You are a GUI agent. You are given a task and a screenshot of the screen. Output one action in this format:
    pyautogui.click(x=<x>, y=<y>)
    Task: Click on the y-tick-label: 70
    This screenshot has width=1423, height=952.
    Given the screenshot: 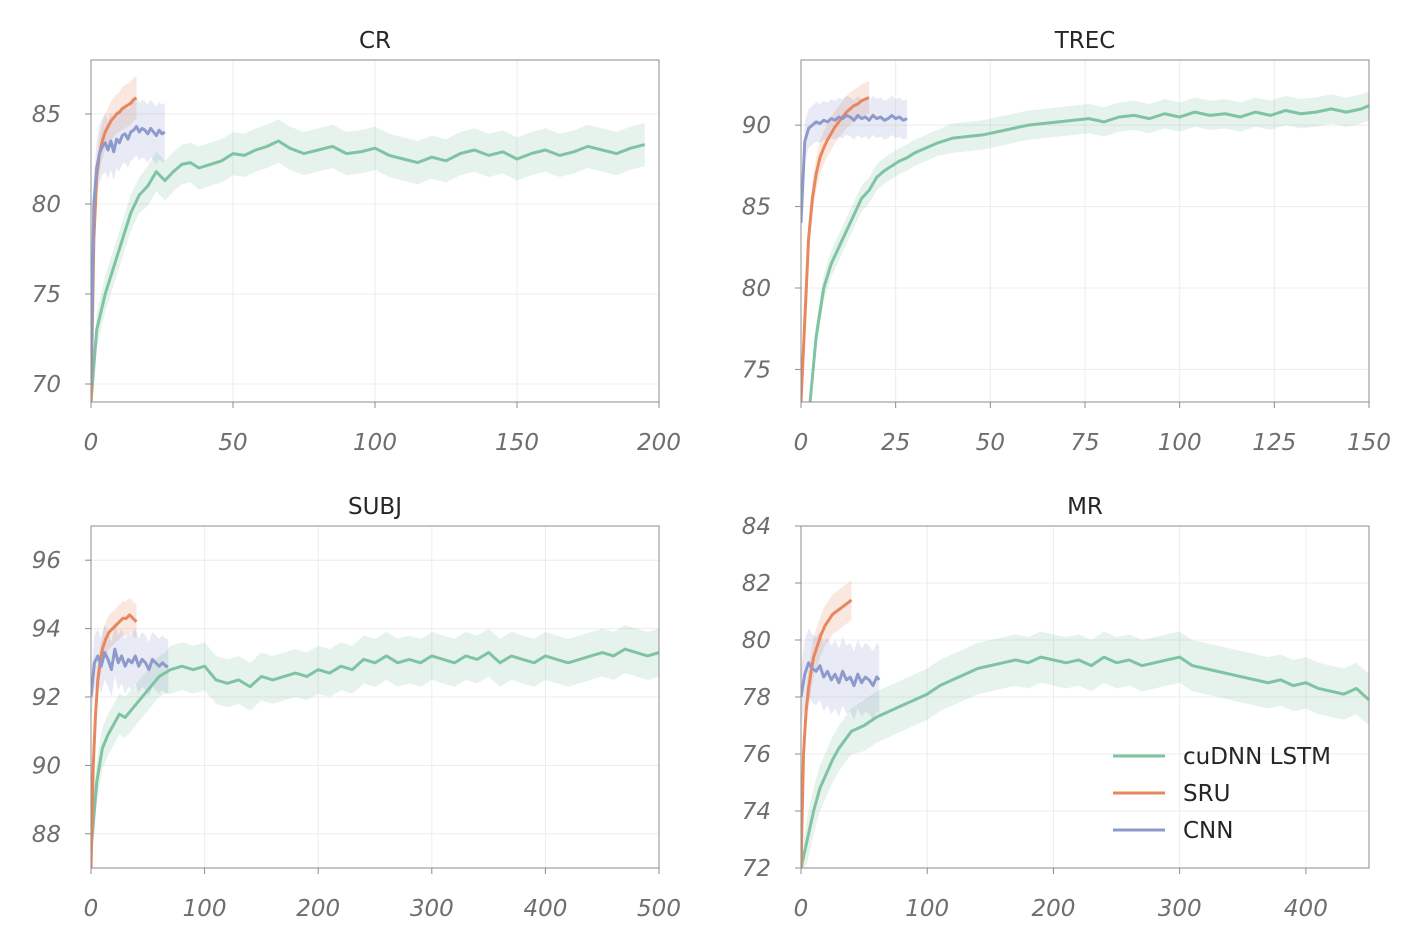 What is the action you would take?
    pyautogui.click(x=46, y=385)
    